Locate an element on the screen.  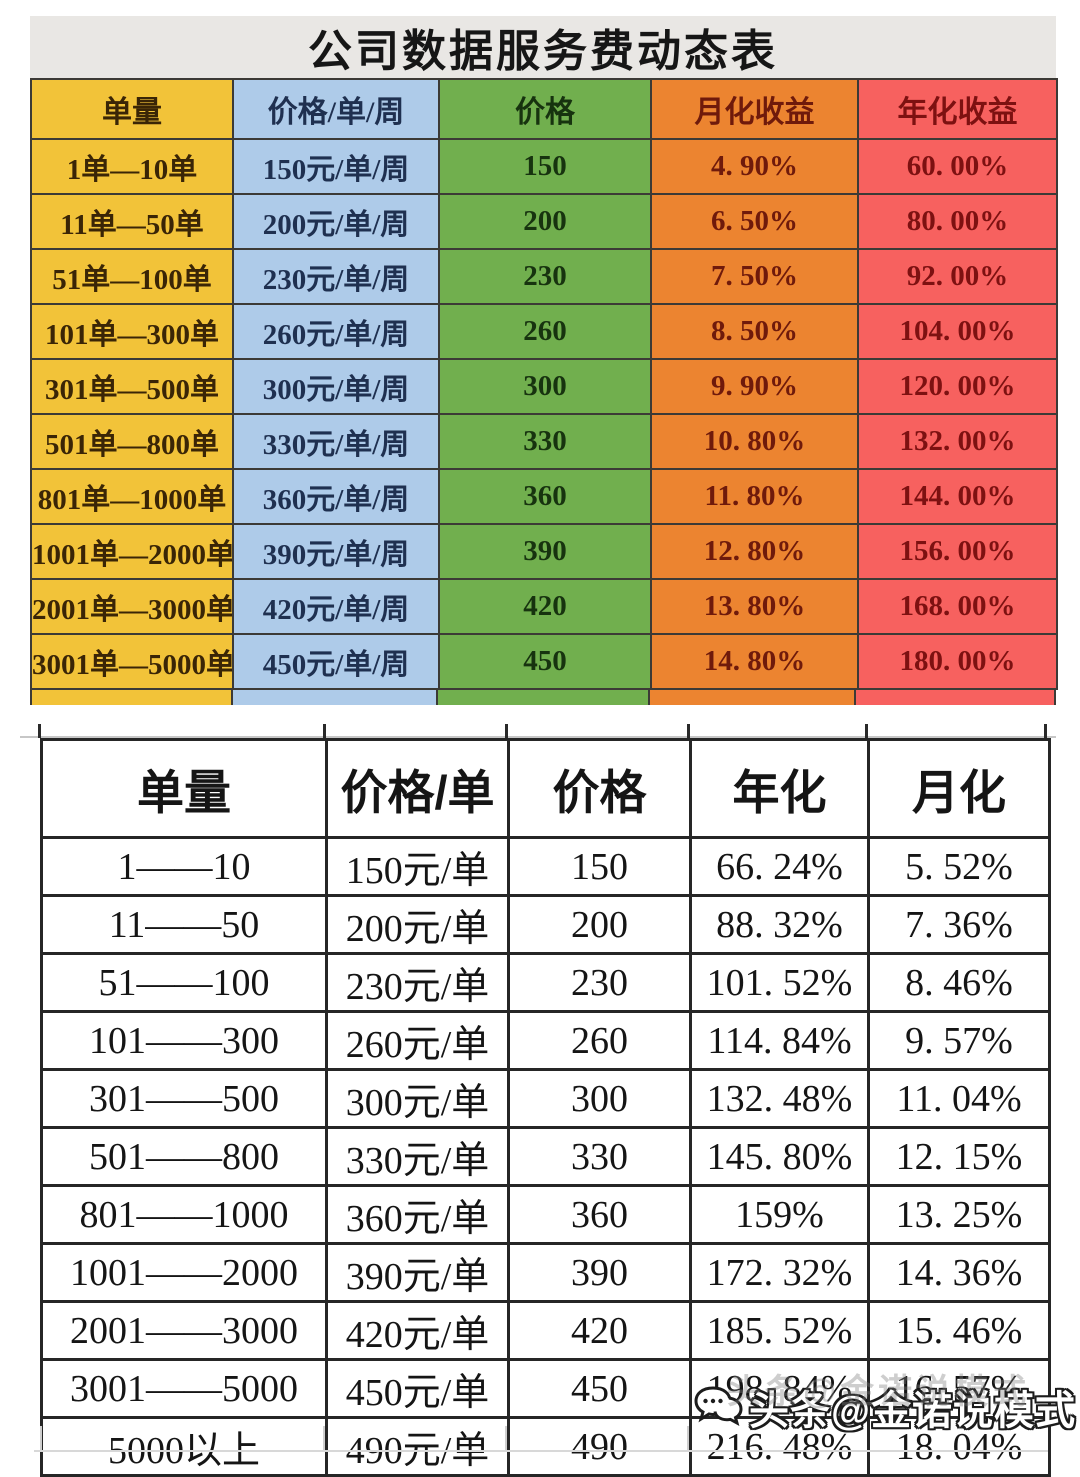
table-cell: 301单—500单 is located at coordinates (132, 386).